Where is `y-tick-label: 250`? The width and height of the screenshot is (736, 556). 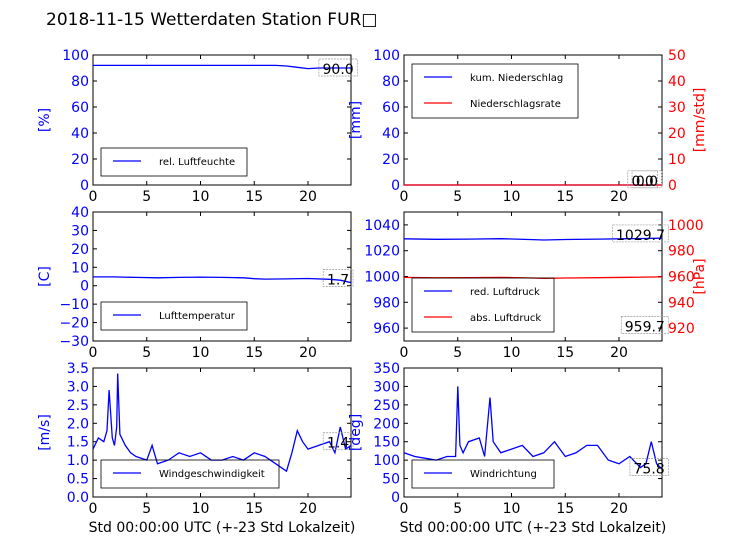 y-tick-label: 250 is located at coordinates (386, 406).